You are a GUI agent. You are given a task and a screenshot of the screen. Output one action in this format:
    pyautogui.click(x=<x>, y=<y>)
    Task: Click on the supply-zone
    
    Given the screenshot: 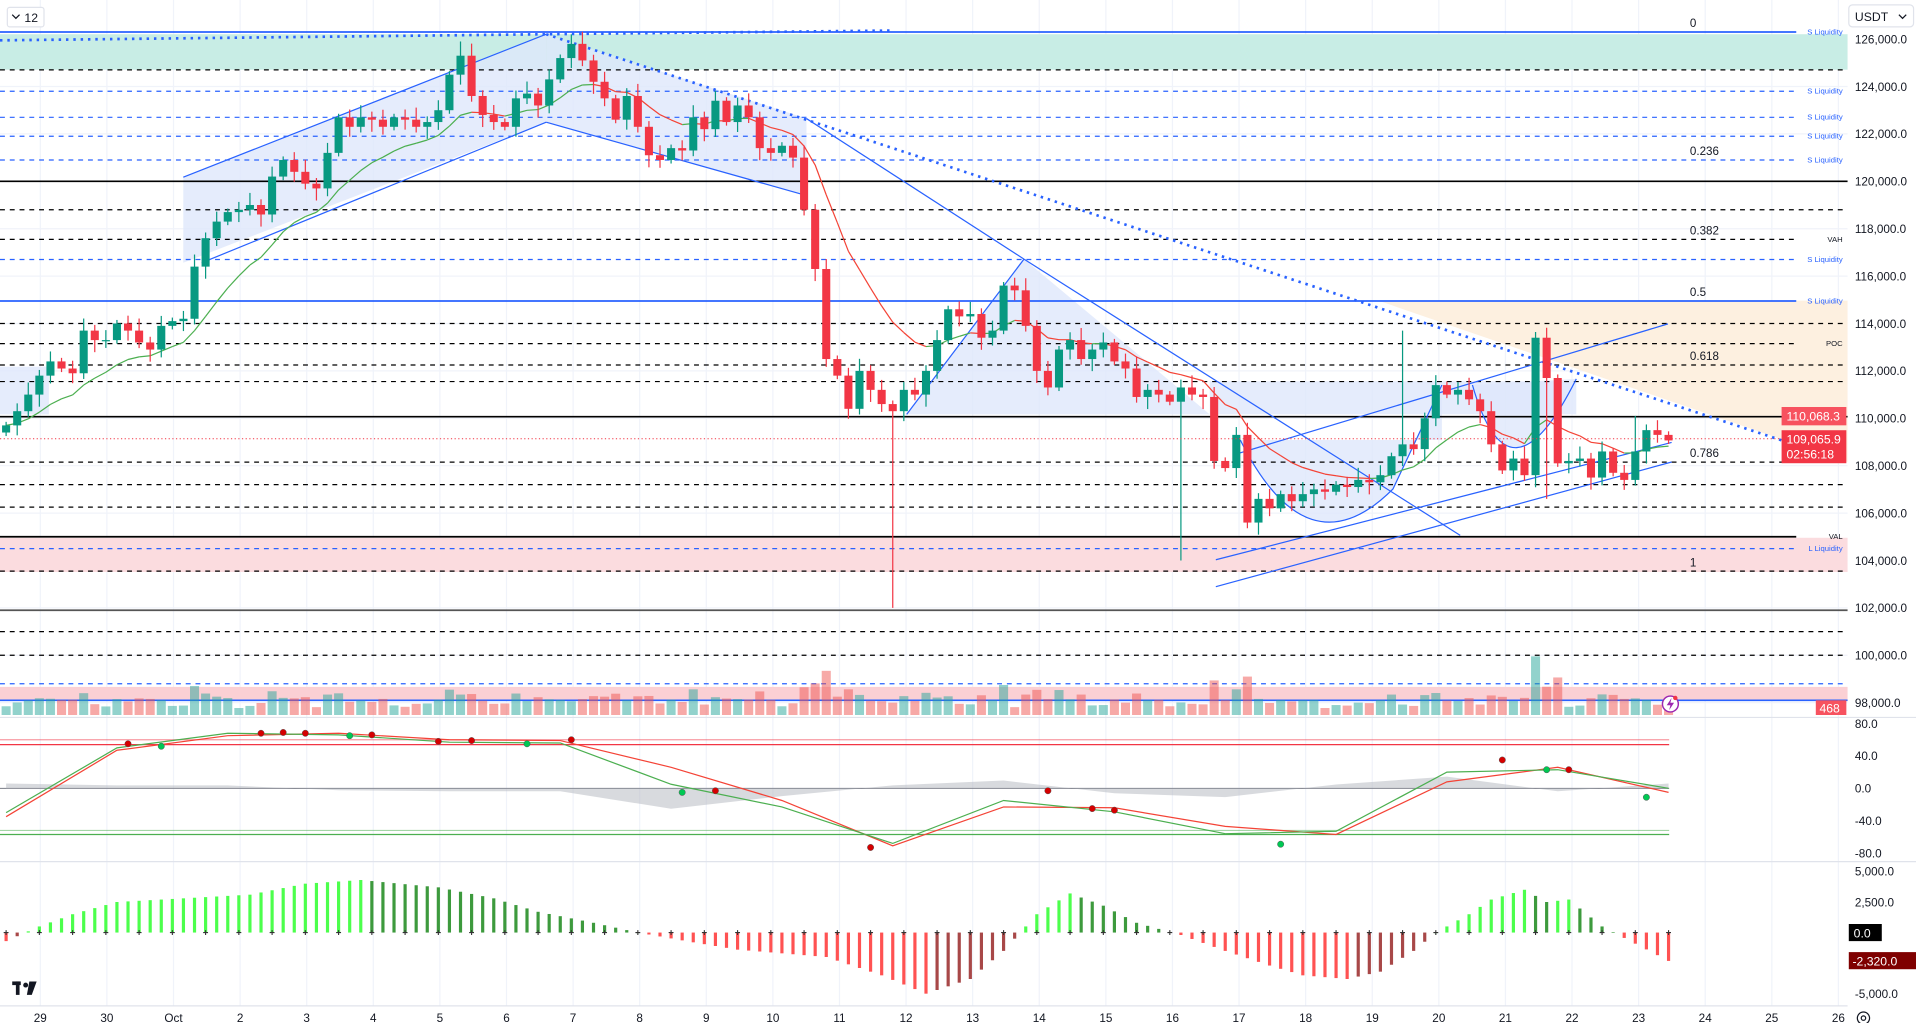 What is the action you would take?
    pyautogui.click(x=924, y=52)
    